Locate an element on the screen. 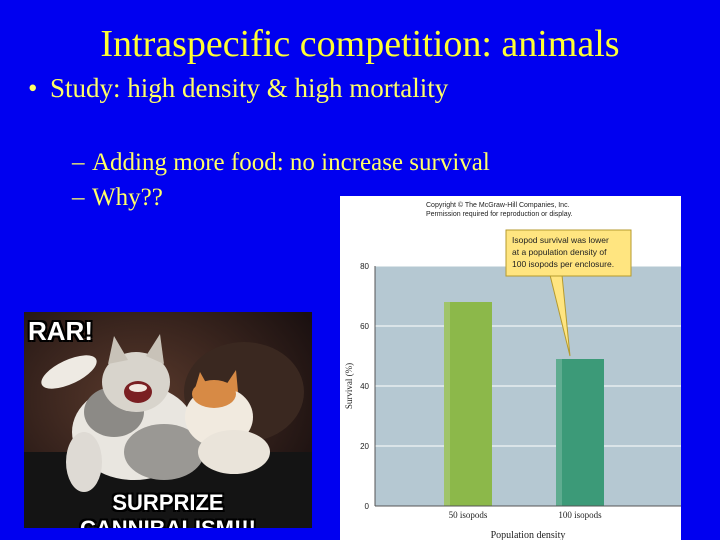 The height and width of the screenshot is (540, 720). sub-bullet-food-text: Adding more food: no increase survival is located at coordinates (291, 162).